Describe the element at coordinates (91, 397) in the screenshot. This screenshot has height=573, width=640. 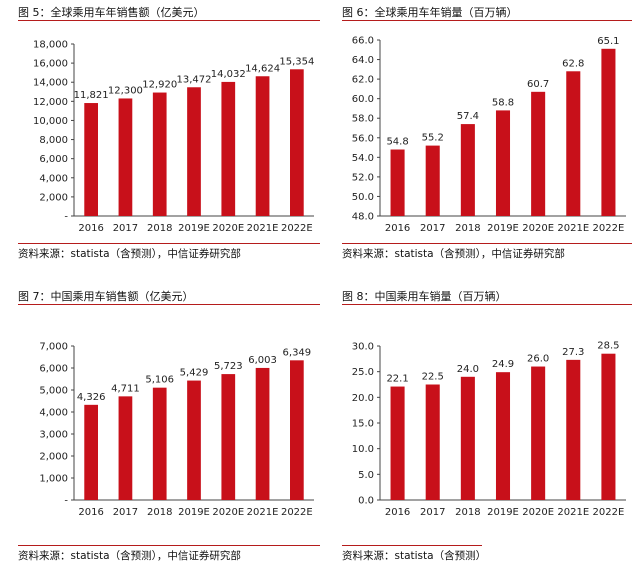
I see `data-label: 4,326` at that location.